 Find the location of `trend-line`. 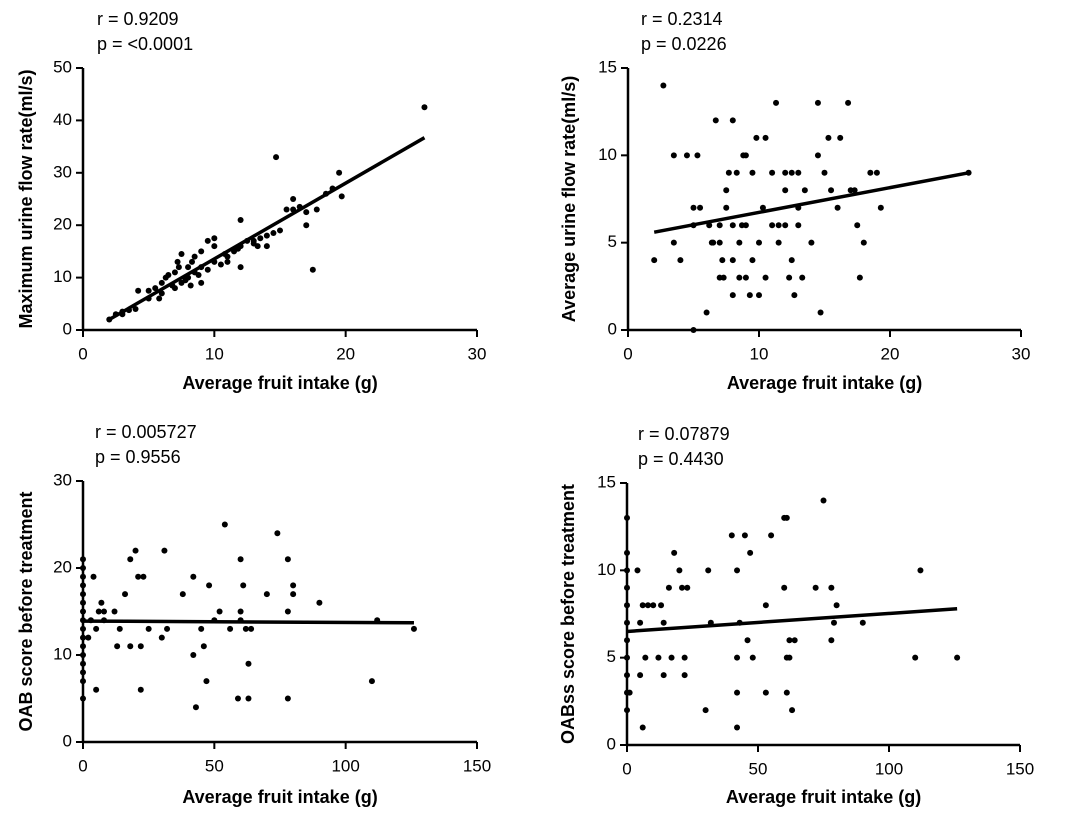

trend-line is located at coordinates (811, 202).